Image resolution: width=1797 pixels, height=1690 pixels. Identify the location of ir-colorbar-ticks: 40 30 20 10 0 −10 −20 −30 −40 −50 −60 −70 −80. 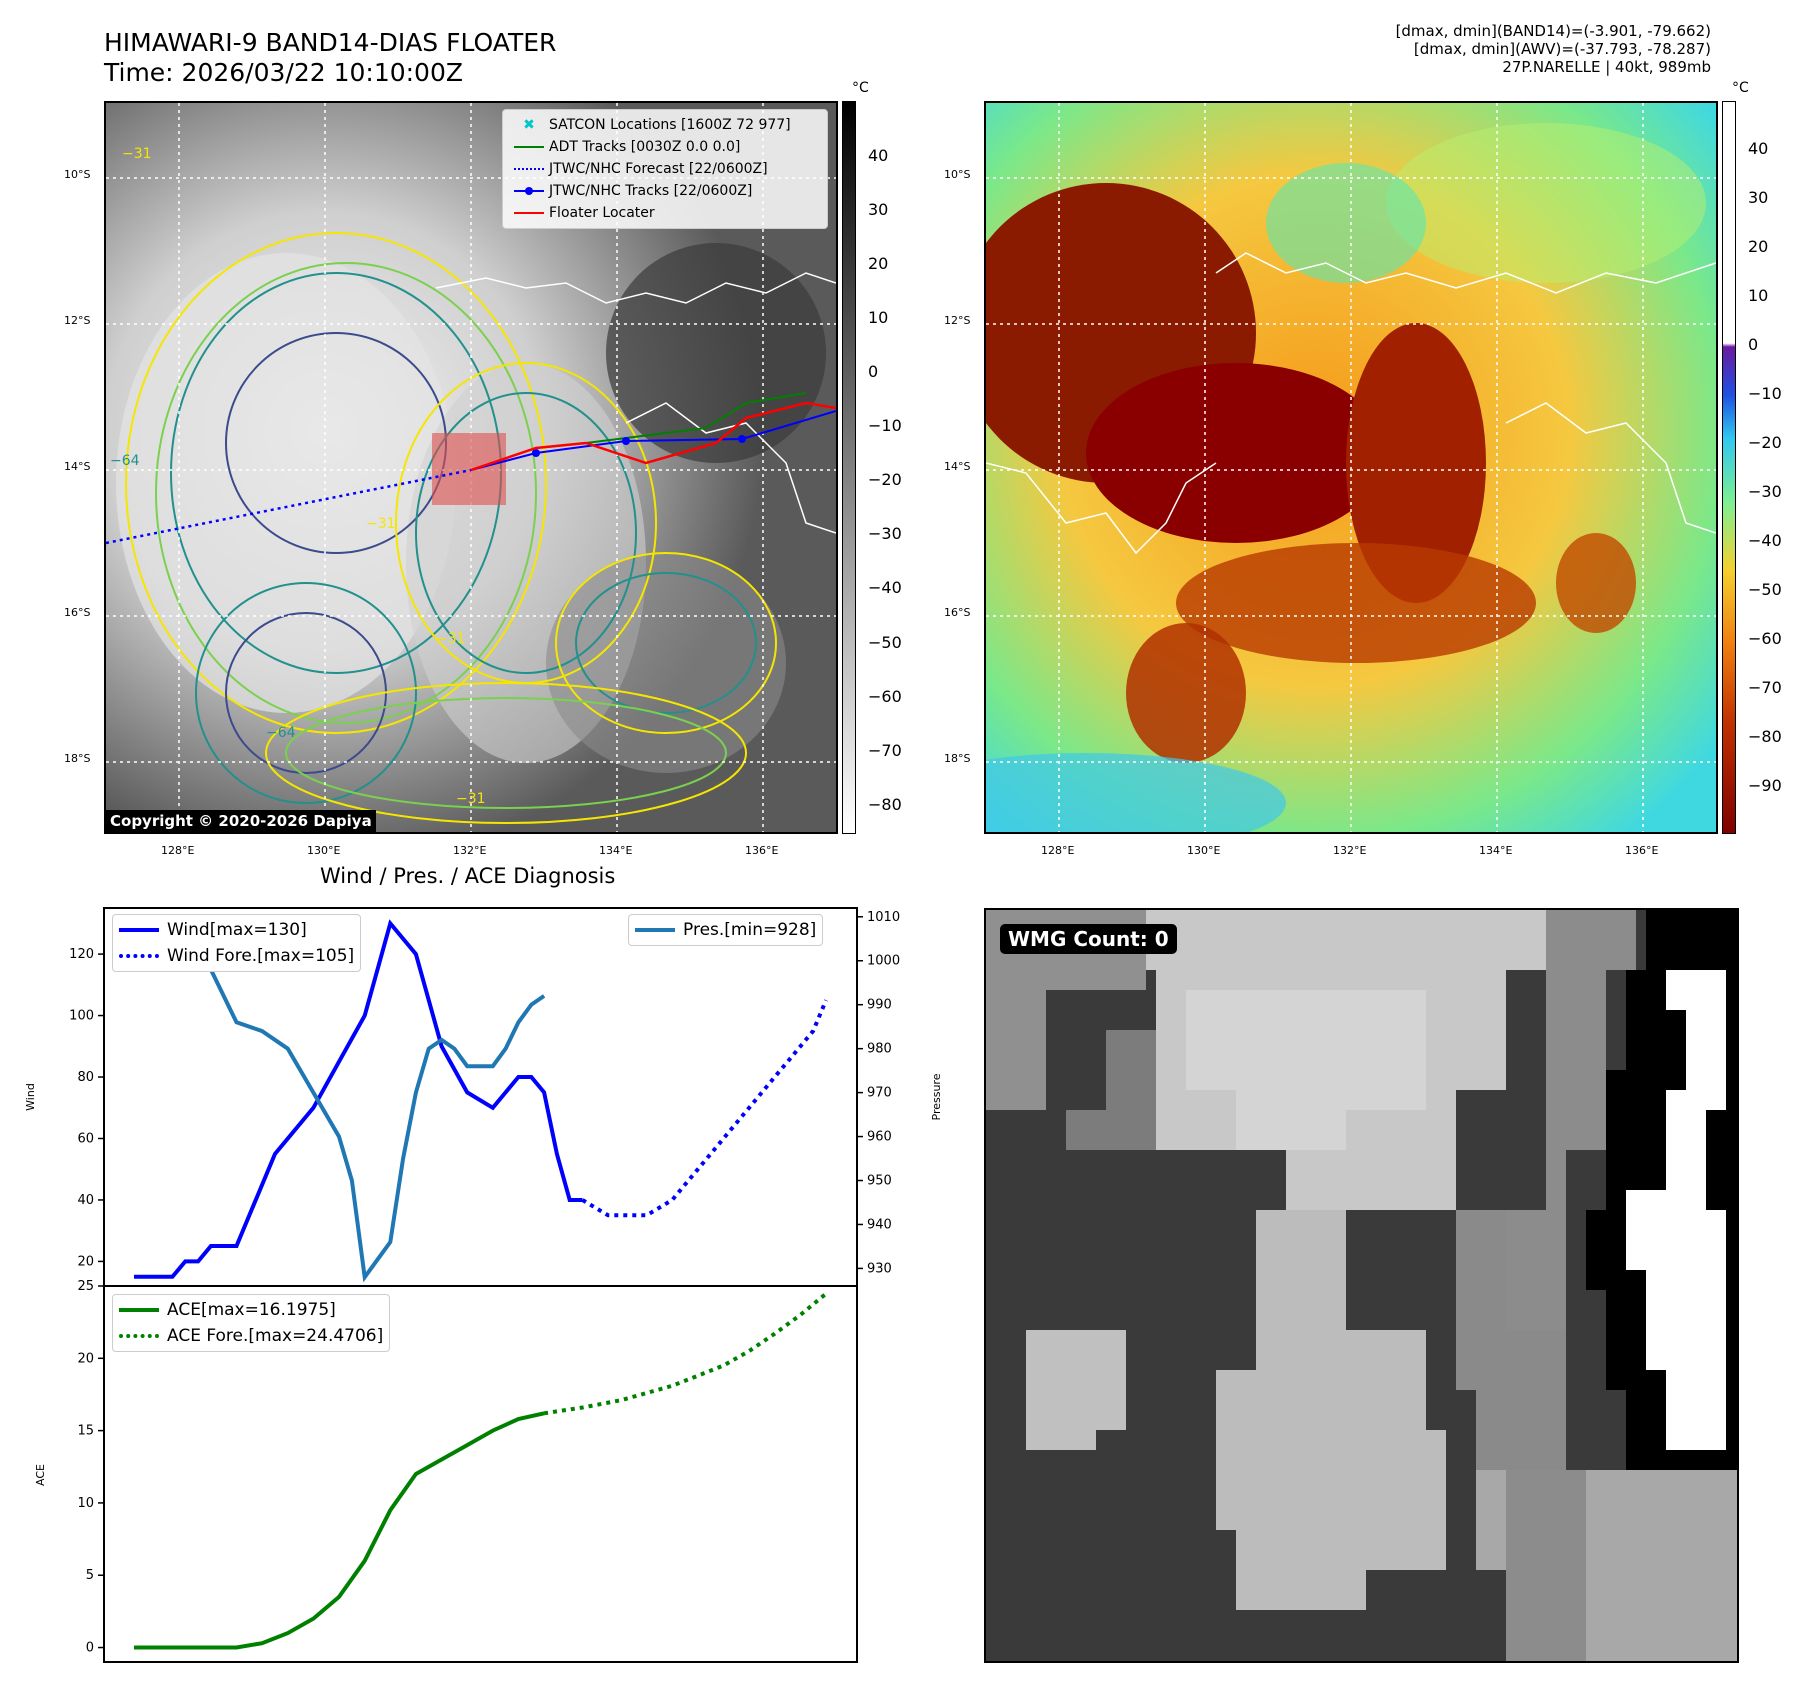
(894, 467).